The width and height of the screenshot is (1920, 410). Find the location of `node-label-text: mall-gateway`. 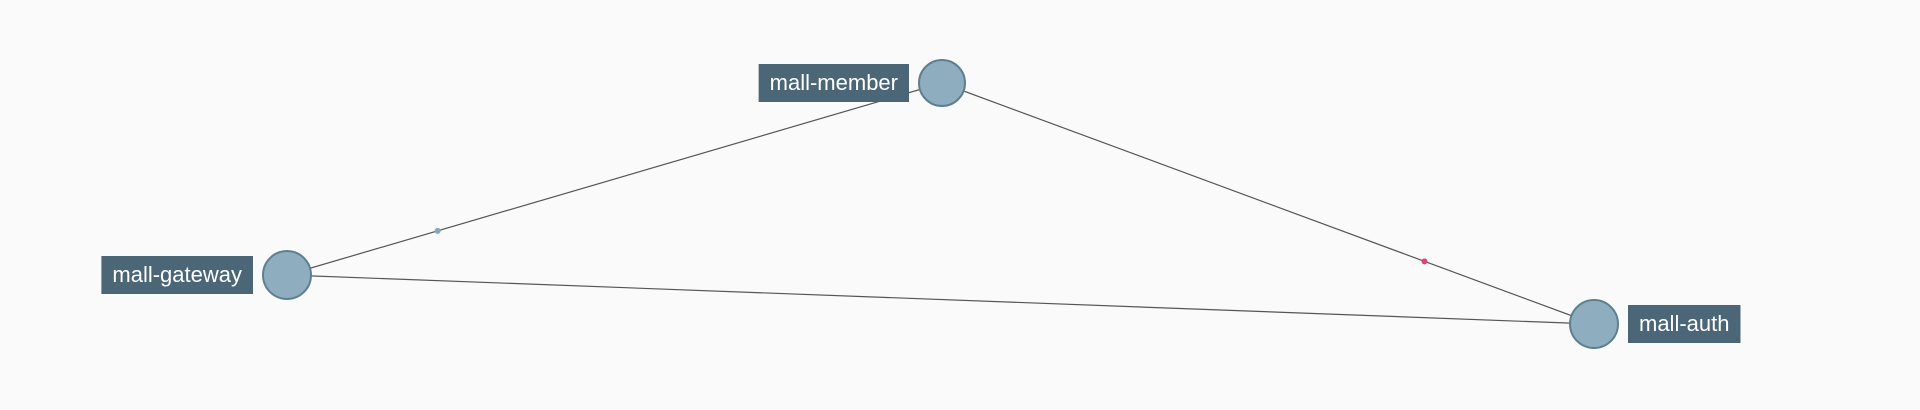

node-label-text: mall-gateway is located at coordinates (177, 274).